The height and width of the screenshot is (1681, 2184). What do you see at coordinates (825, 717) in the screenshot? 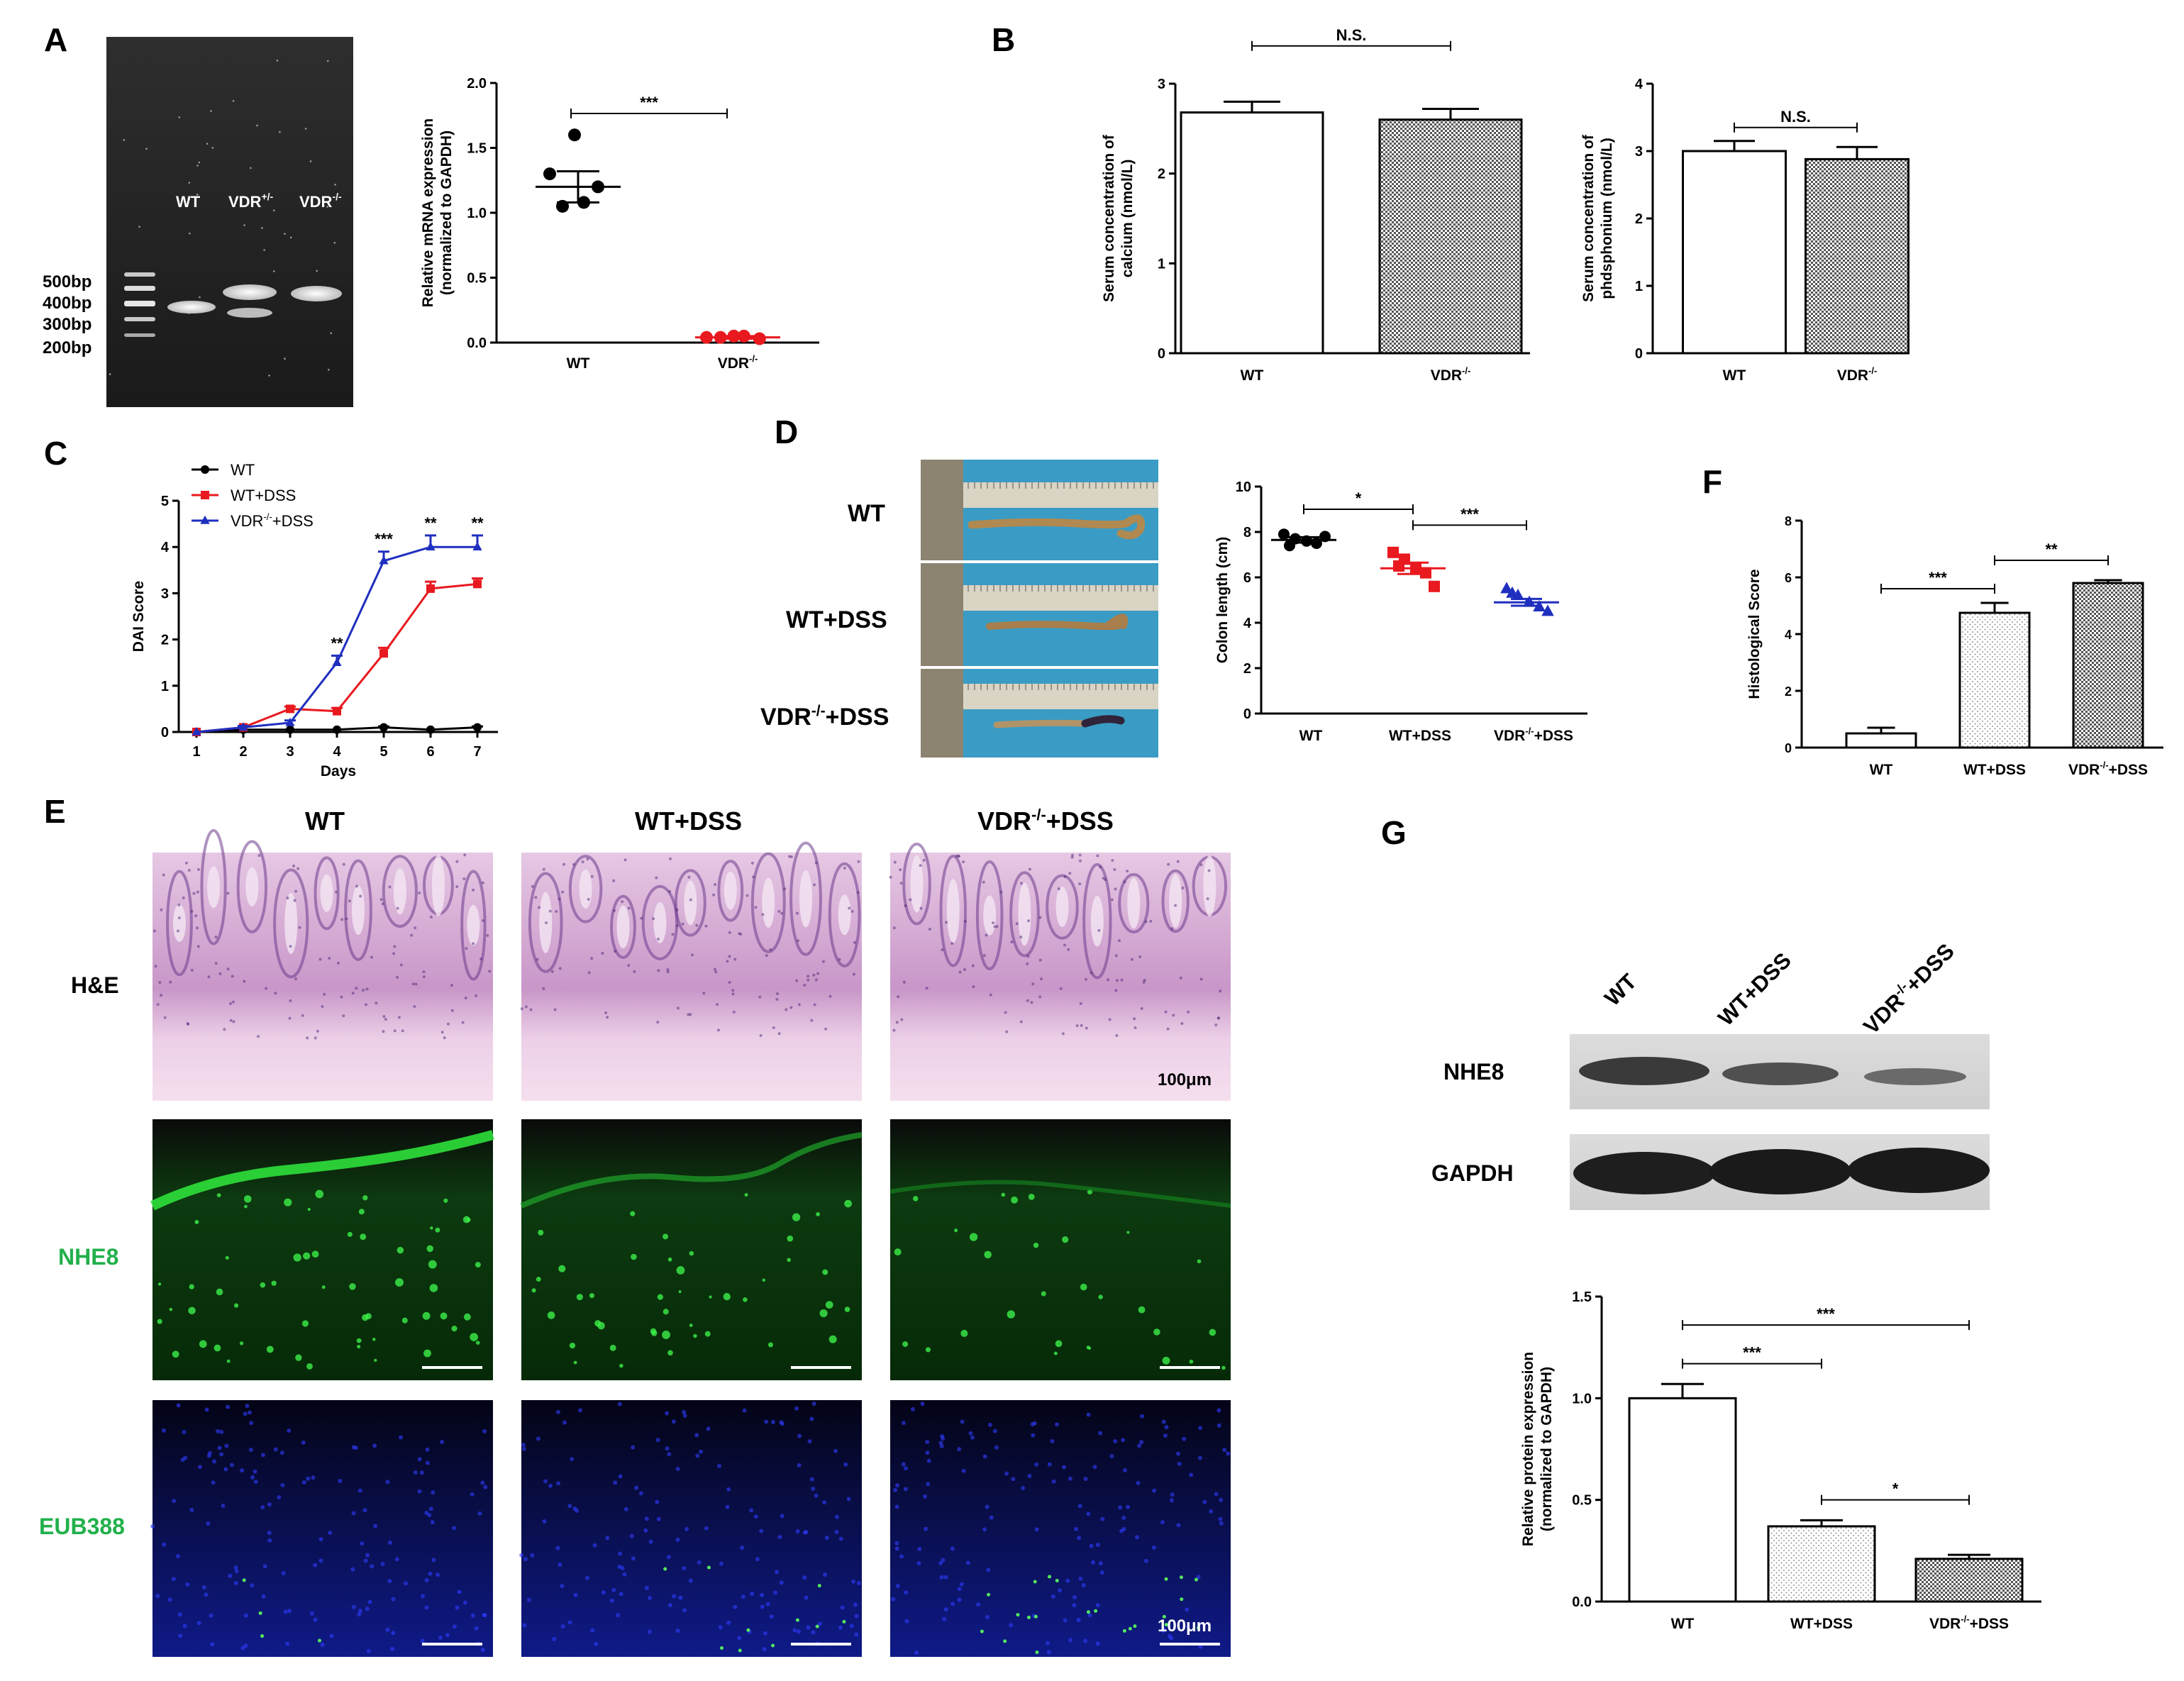
I see `photo-label-vdr-dss: VDR-/-+DSS` at bounding box center [825, 717].